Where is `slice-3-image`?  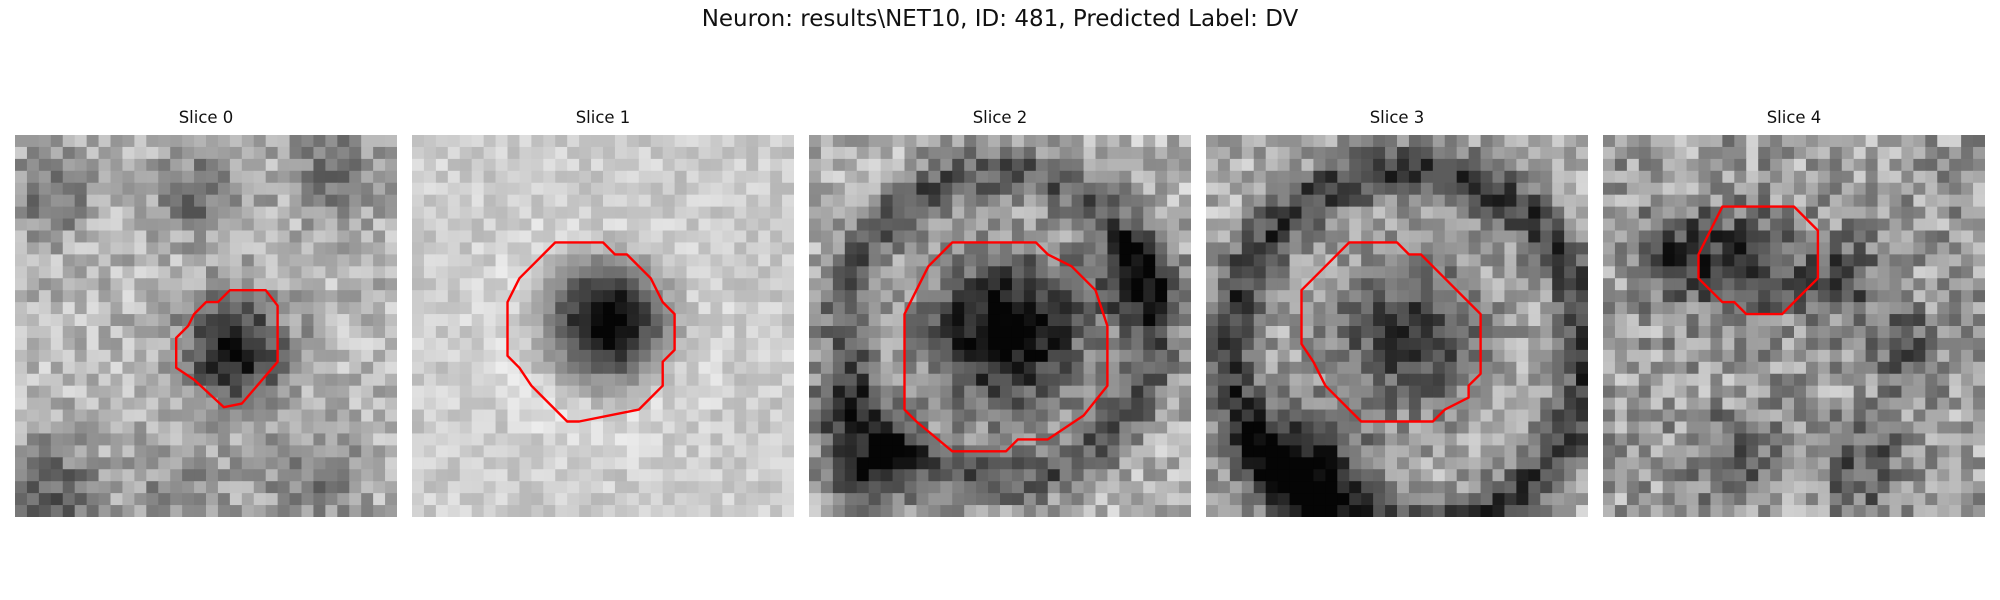
slice-3-image is located at coordinates (1397, 326).